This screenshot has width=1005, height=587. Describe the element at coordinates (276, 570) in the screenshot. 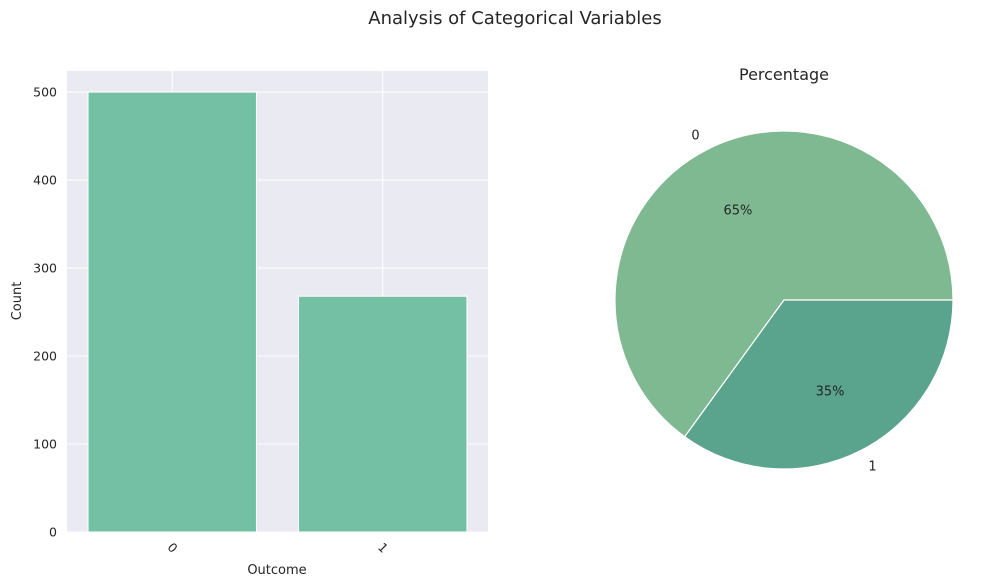

I see `x-axis-title: Outcome` at that location.